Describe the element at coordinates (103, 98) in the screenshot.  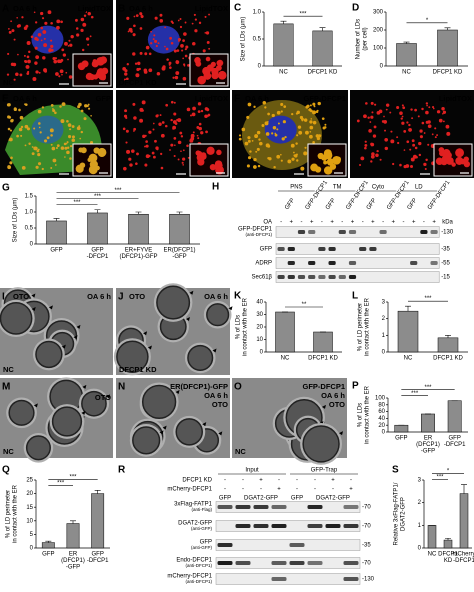
I see `image-label: GFP` at that location.